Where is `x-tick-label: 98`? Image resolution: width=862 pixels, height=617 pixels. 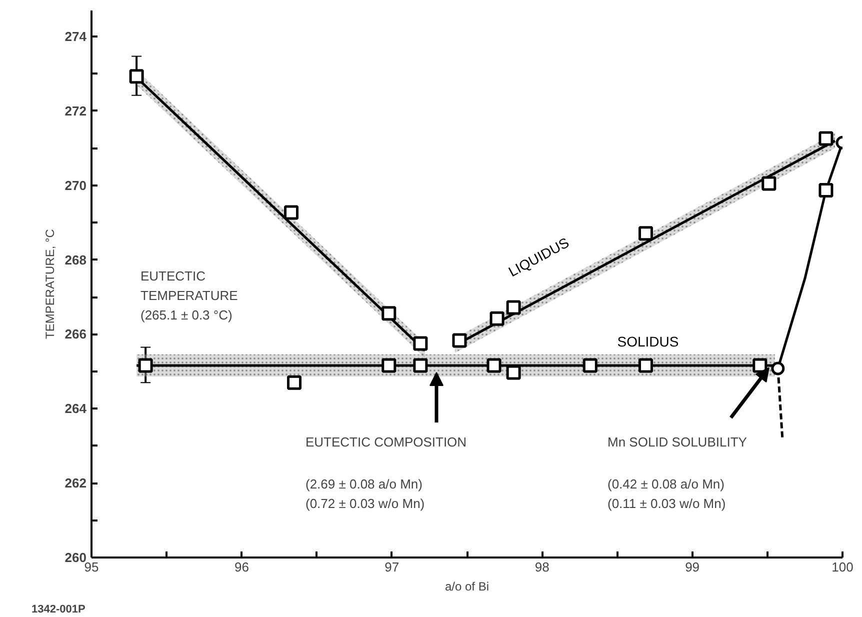
x-tick-label: 98 is located at coordinates (542, 567).